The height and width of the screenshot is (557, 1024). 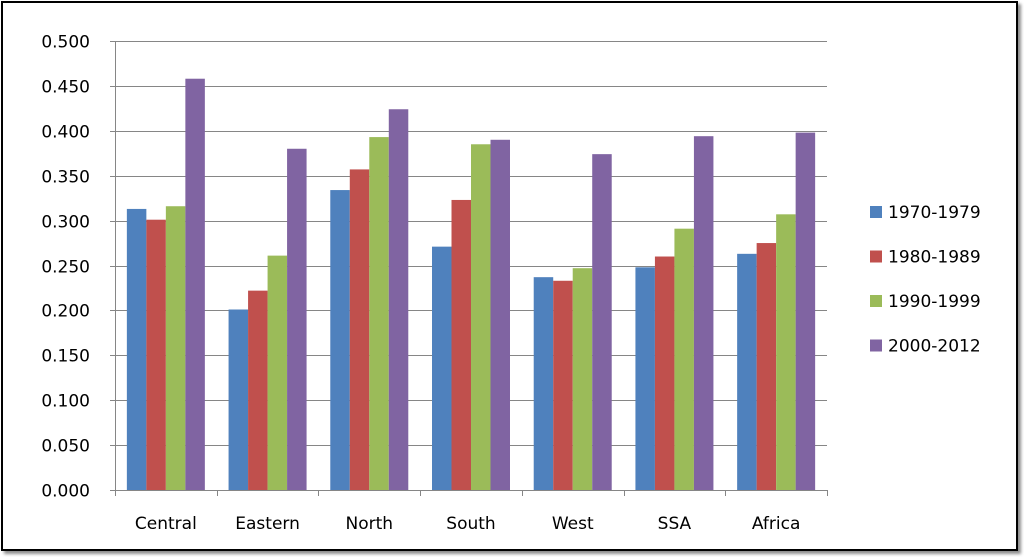 I want to click on legend-label: 1980-1989, so click(x=934, y=258).